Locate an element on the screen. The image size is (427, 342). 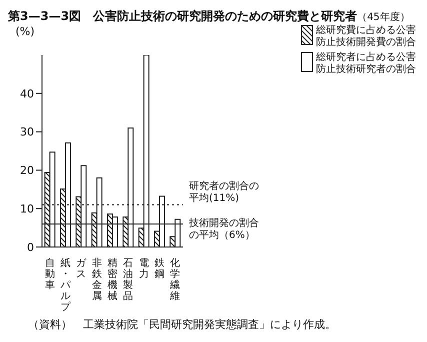
y-tick-label: 30 is located at coordinates (27, 132).